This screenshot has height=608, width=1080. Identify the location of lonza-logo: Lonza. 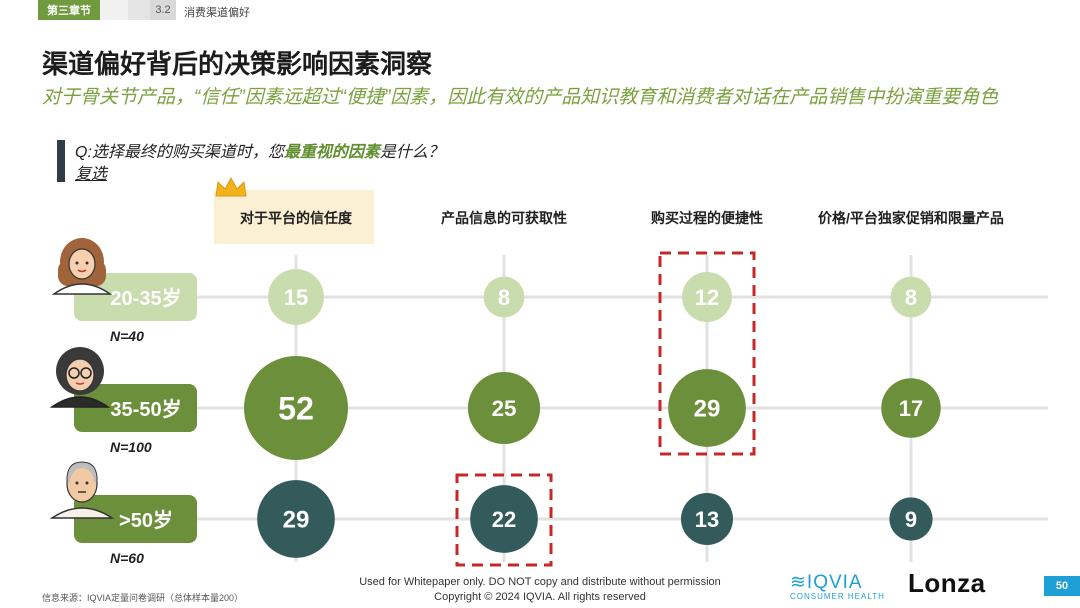
(947, 583).